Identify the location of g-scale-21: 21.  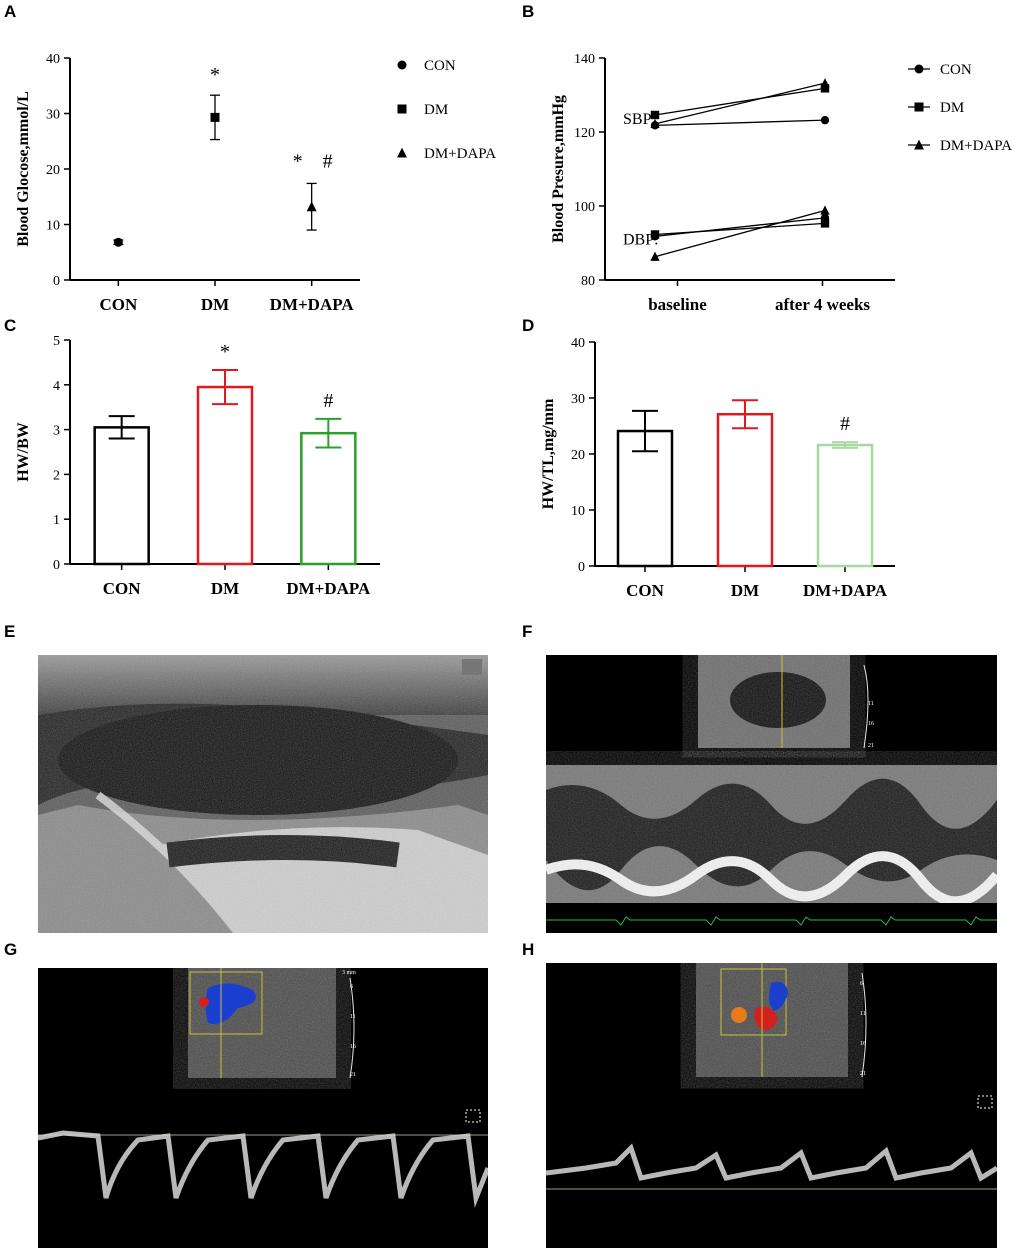
(353, 1075).